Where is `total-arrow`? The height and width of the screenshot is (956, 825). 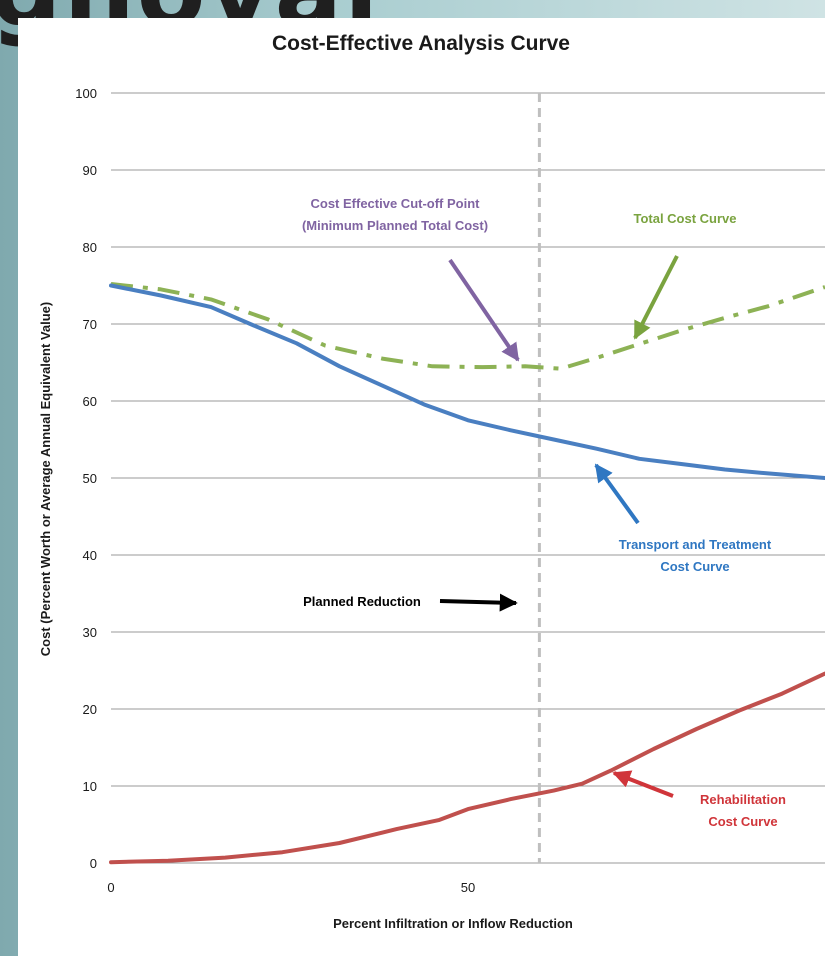
total-arrow is located at coordinates (656, 297).